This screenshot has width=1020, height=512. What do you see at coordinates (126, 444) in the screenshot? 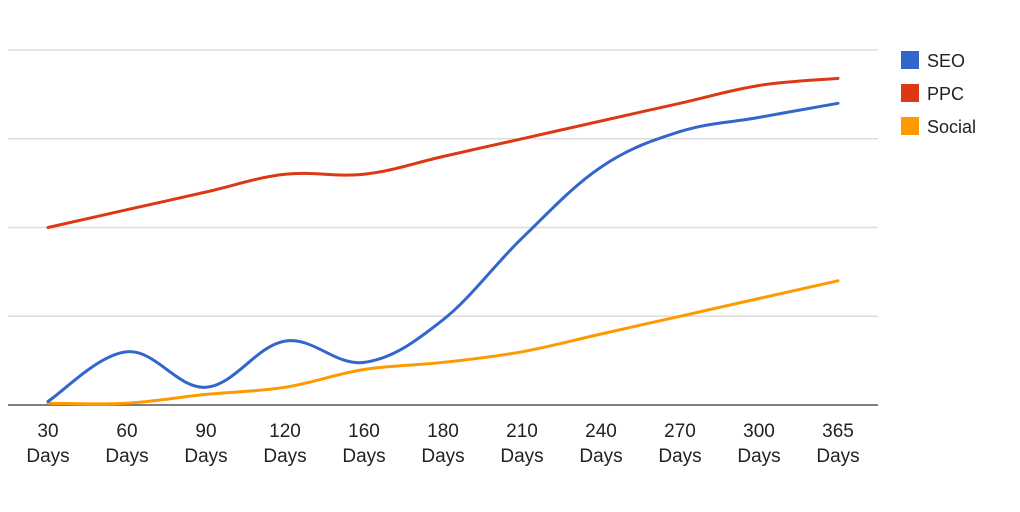
I see `x-tick-label: 60 Days` at bounding box center [126, 444].